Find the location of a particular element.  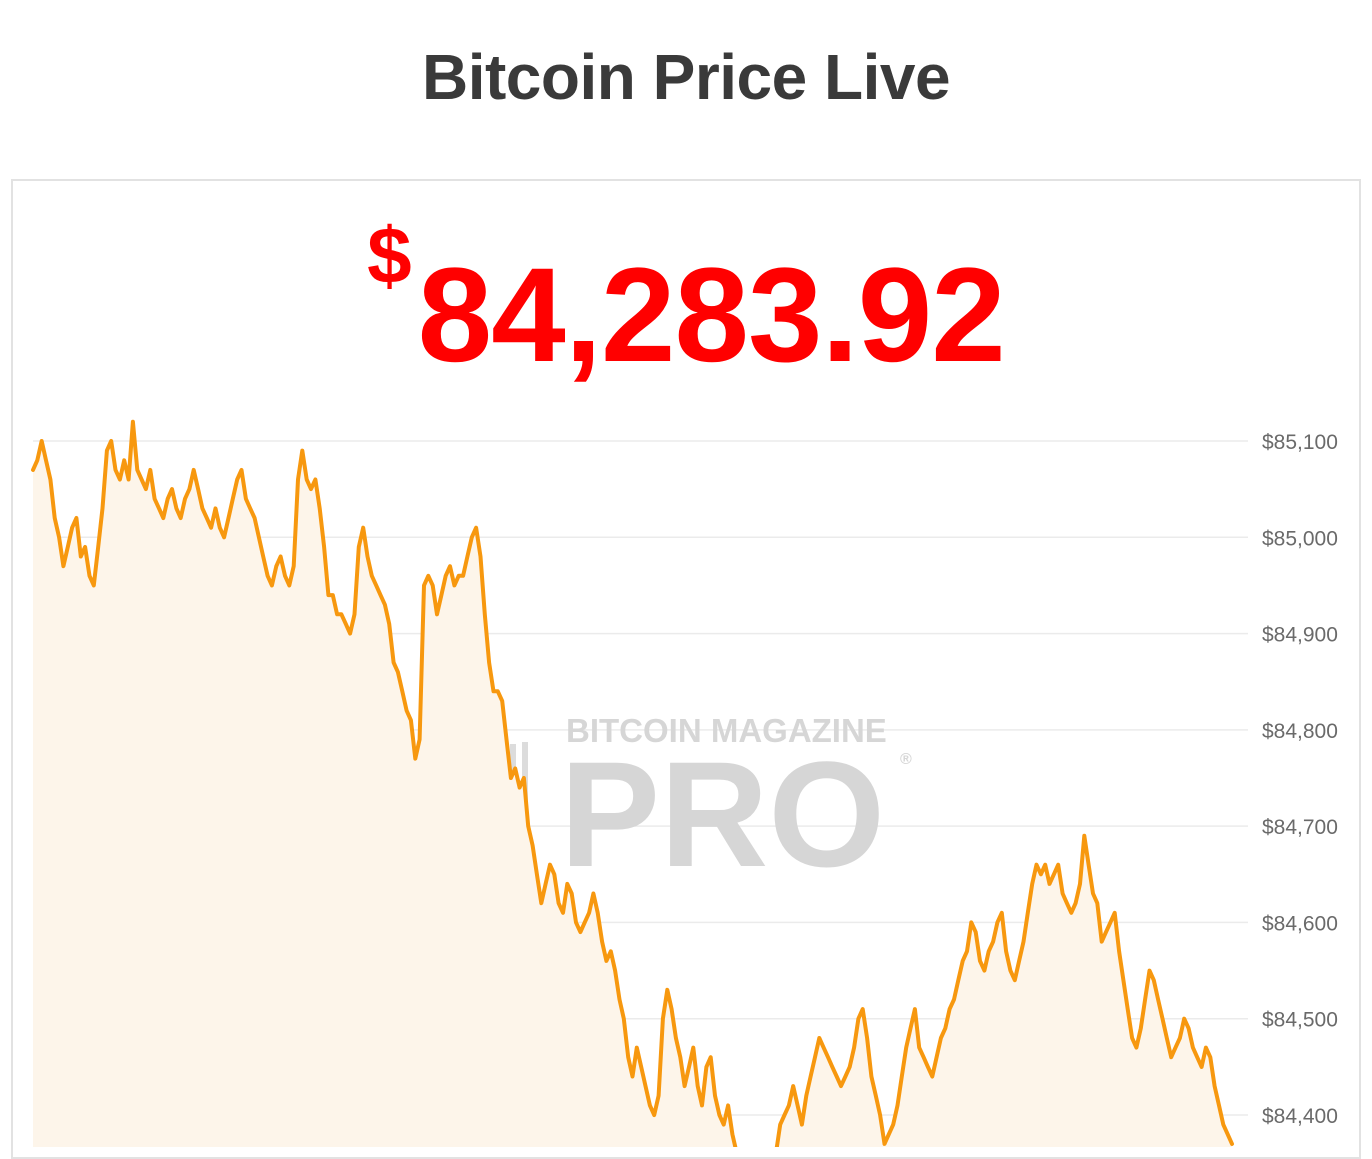

watermark-line2: PRO is located at coordinates (722, 814).